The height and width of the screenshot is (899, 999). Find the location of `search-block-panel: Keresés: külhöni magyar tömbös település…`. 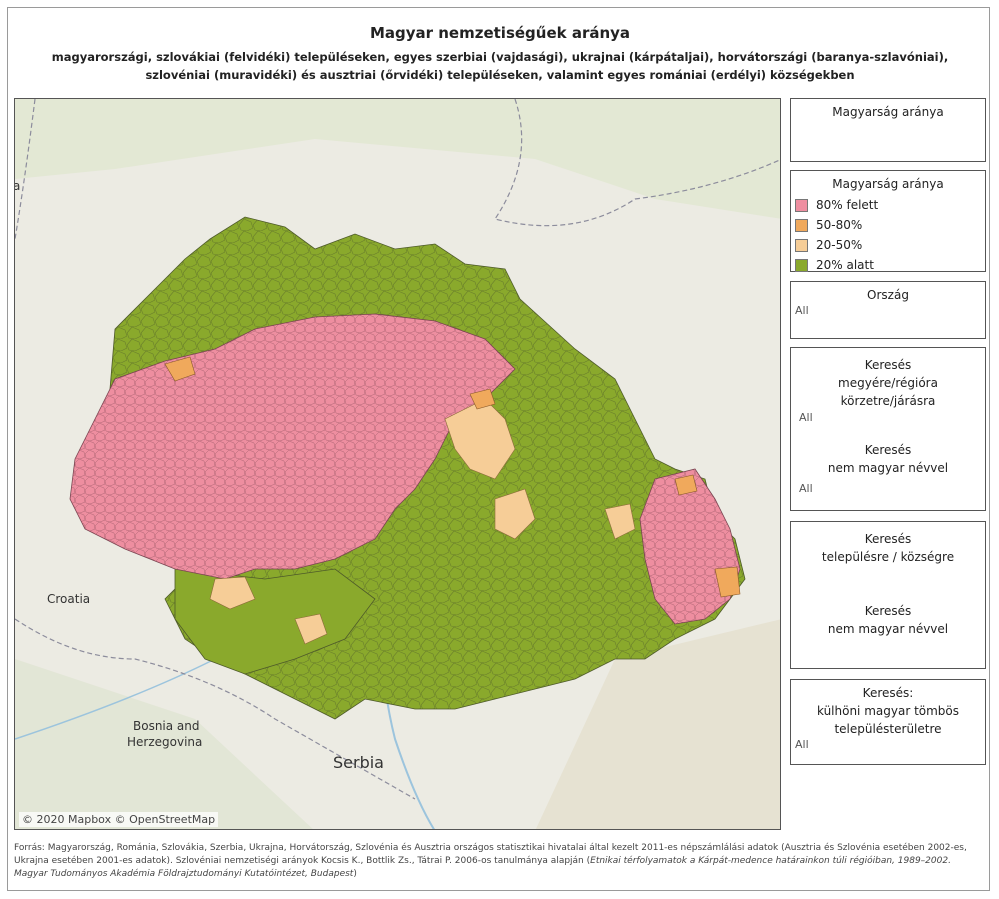

search-block-panel: Keresés: külhöni magyar tömbös település… is located at coordinates (888, 722).